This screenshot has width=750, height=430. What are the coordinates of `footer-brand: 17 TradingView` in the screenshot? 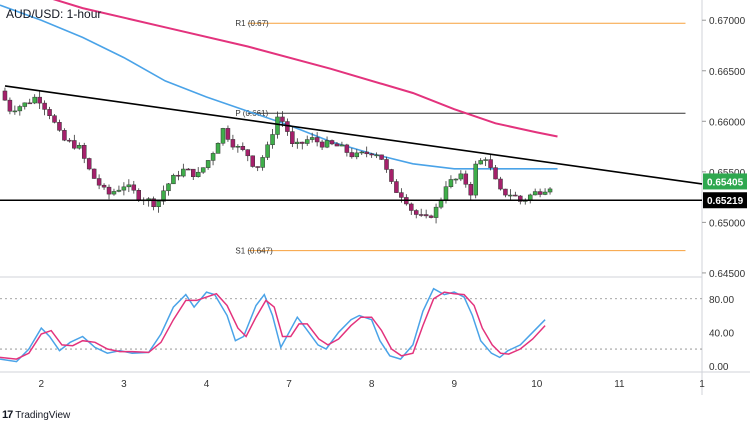 It's located at (36, 415).